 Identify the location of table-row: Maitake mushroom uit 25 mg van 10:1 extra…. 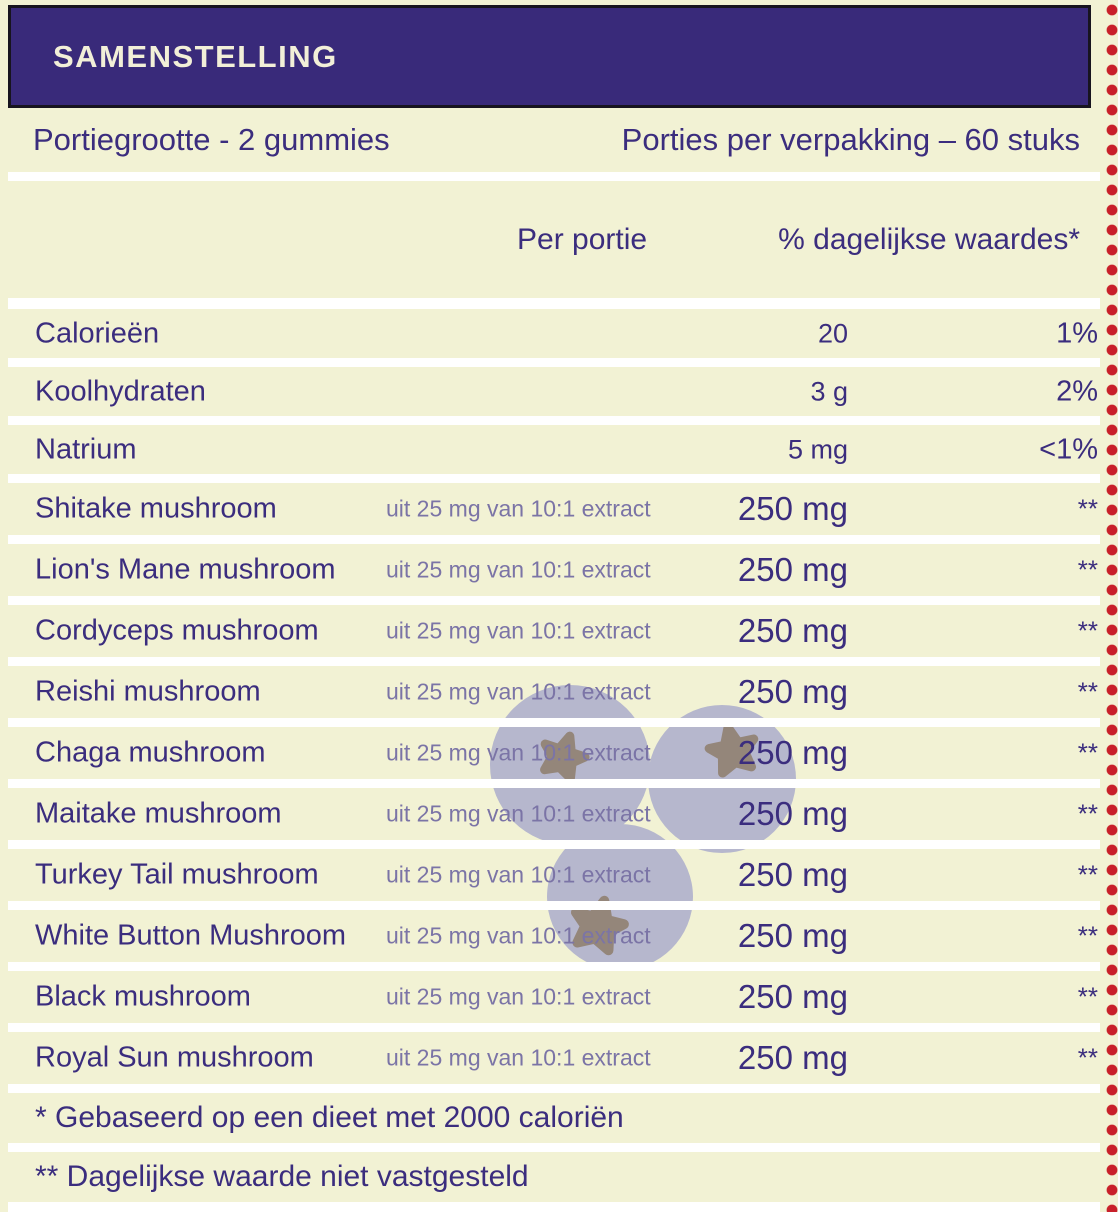
(554, 814).